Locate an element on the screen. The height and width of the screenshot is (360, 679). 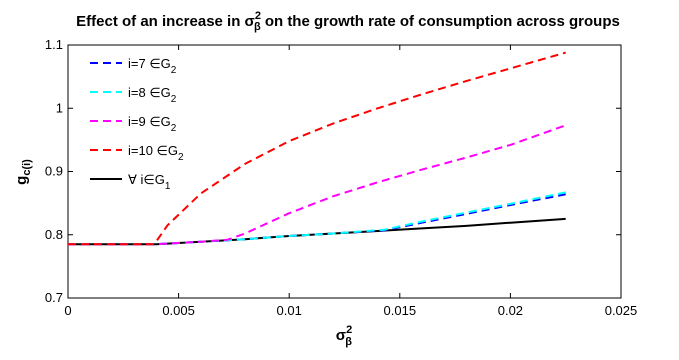
x-axis-label: σ2 β is located at coordinates (344, 336).